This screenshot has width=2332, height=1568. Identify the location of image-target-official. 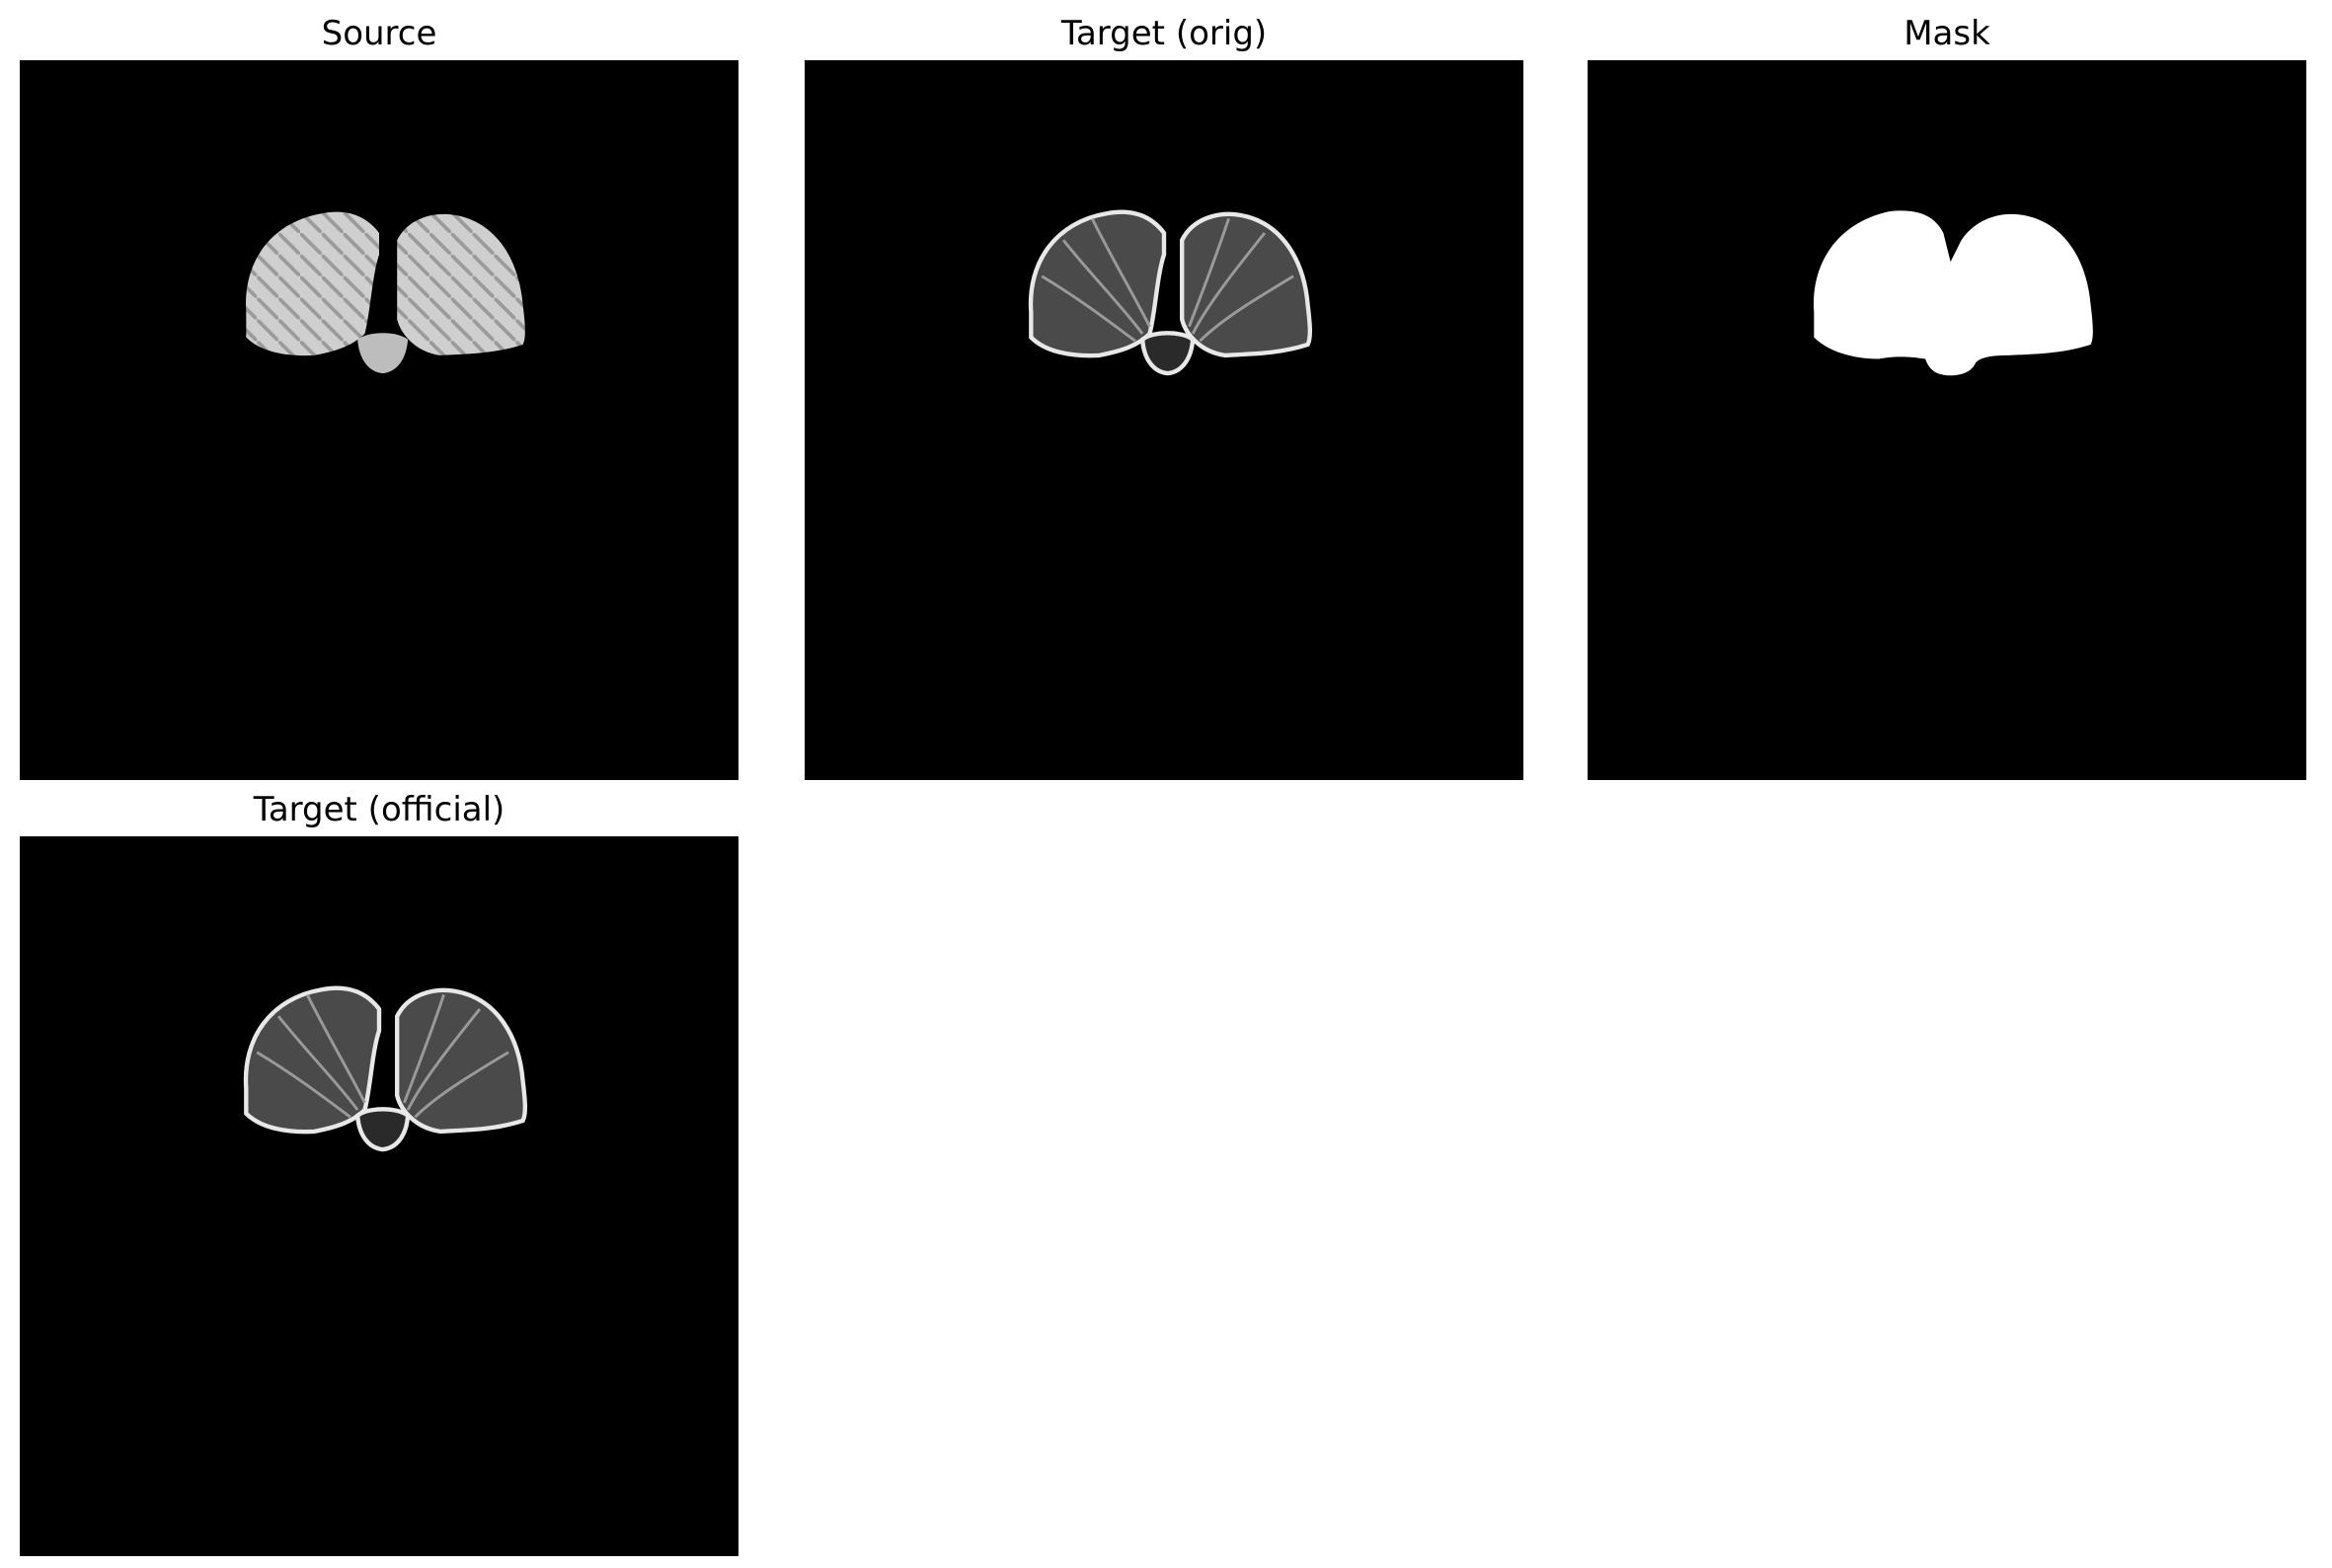
(379, 1196).